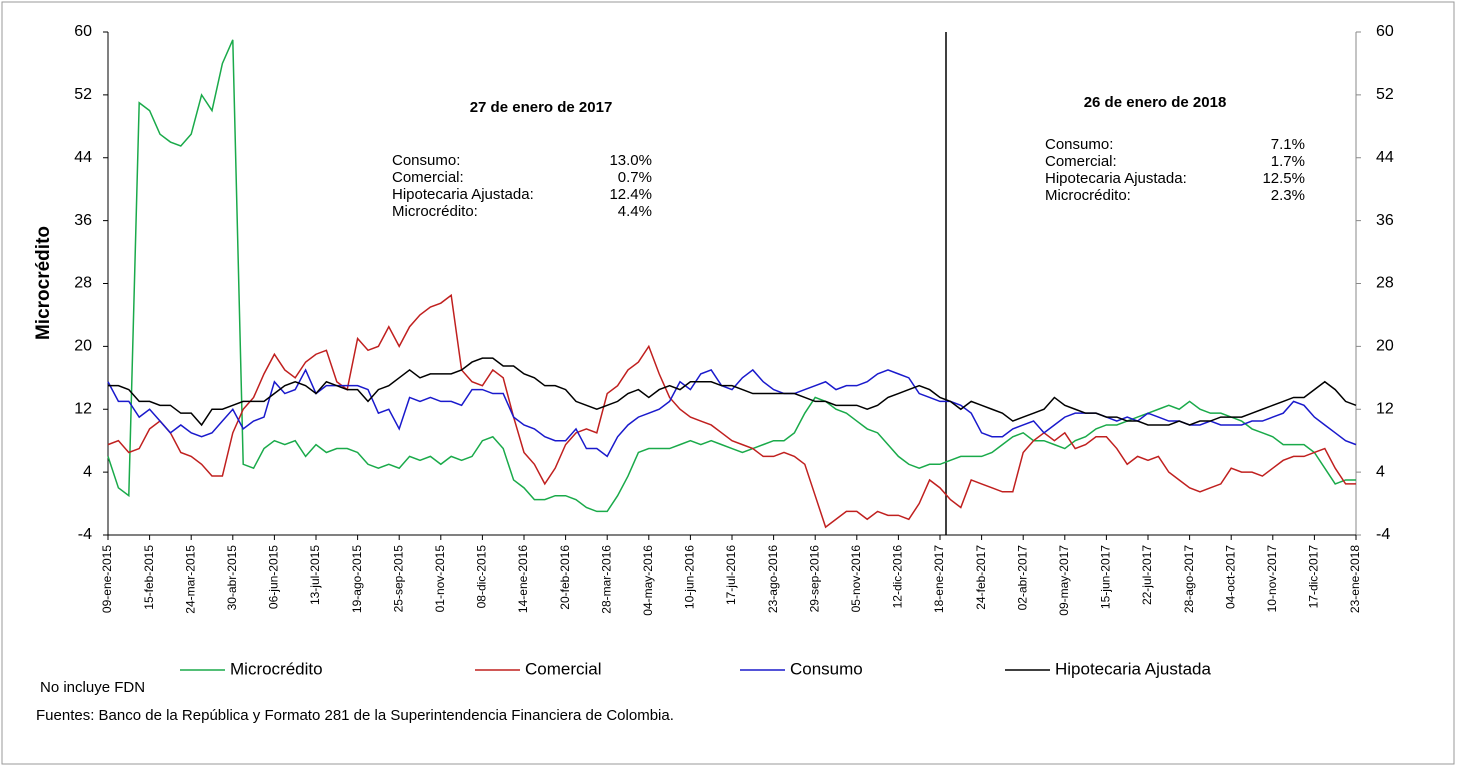 The width and height of the screenshot is (1458, 768). I want to click on x-tick-label: 28-mar-2016, so click(606, 579).